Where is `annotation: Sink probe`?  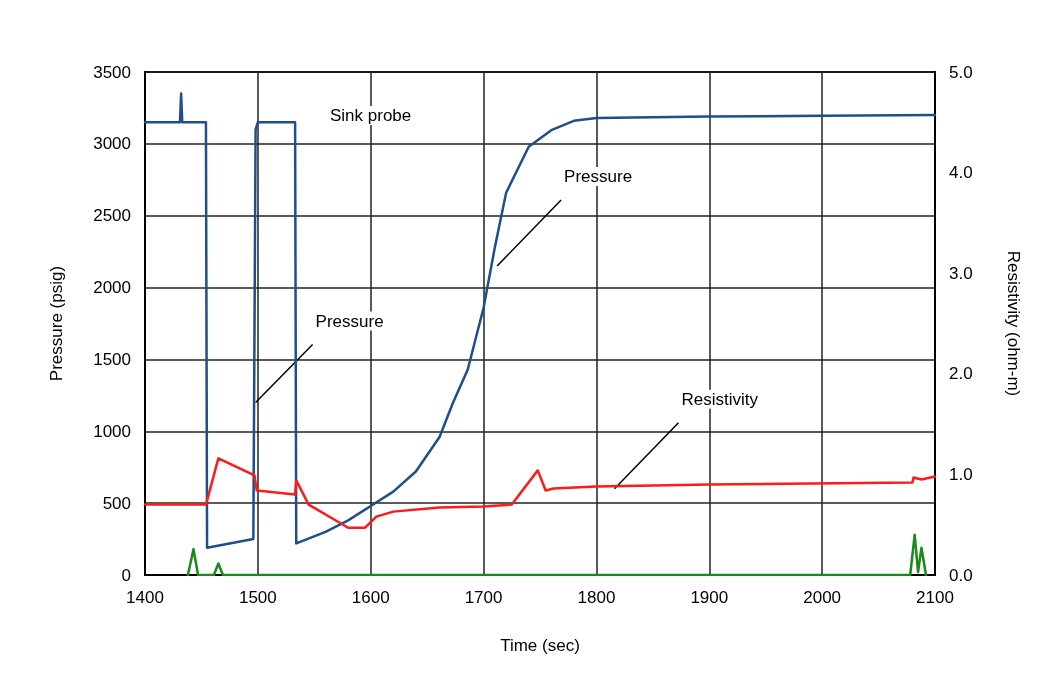 annotation: Sink probe is located at coordinates (371, 115).